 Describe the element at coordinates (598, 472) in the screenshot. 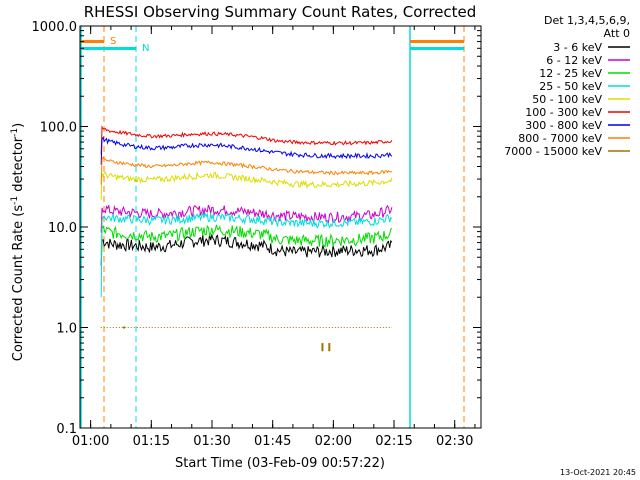

I see `footer-timestamp: 13-Oct-2021 20:45` at that location.